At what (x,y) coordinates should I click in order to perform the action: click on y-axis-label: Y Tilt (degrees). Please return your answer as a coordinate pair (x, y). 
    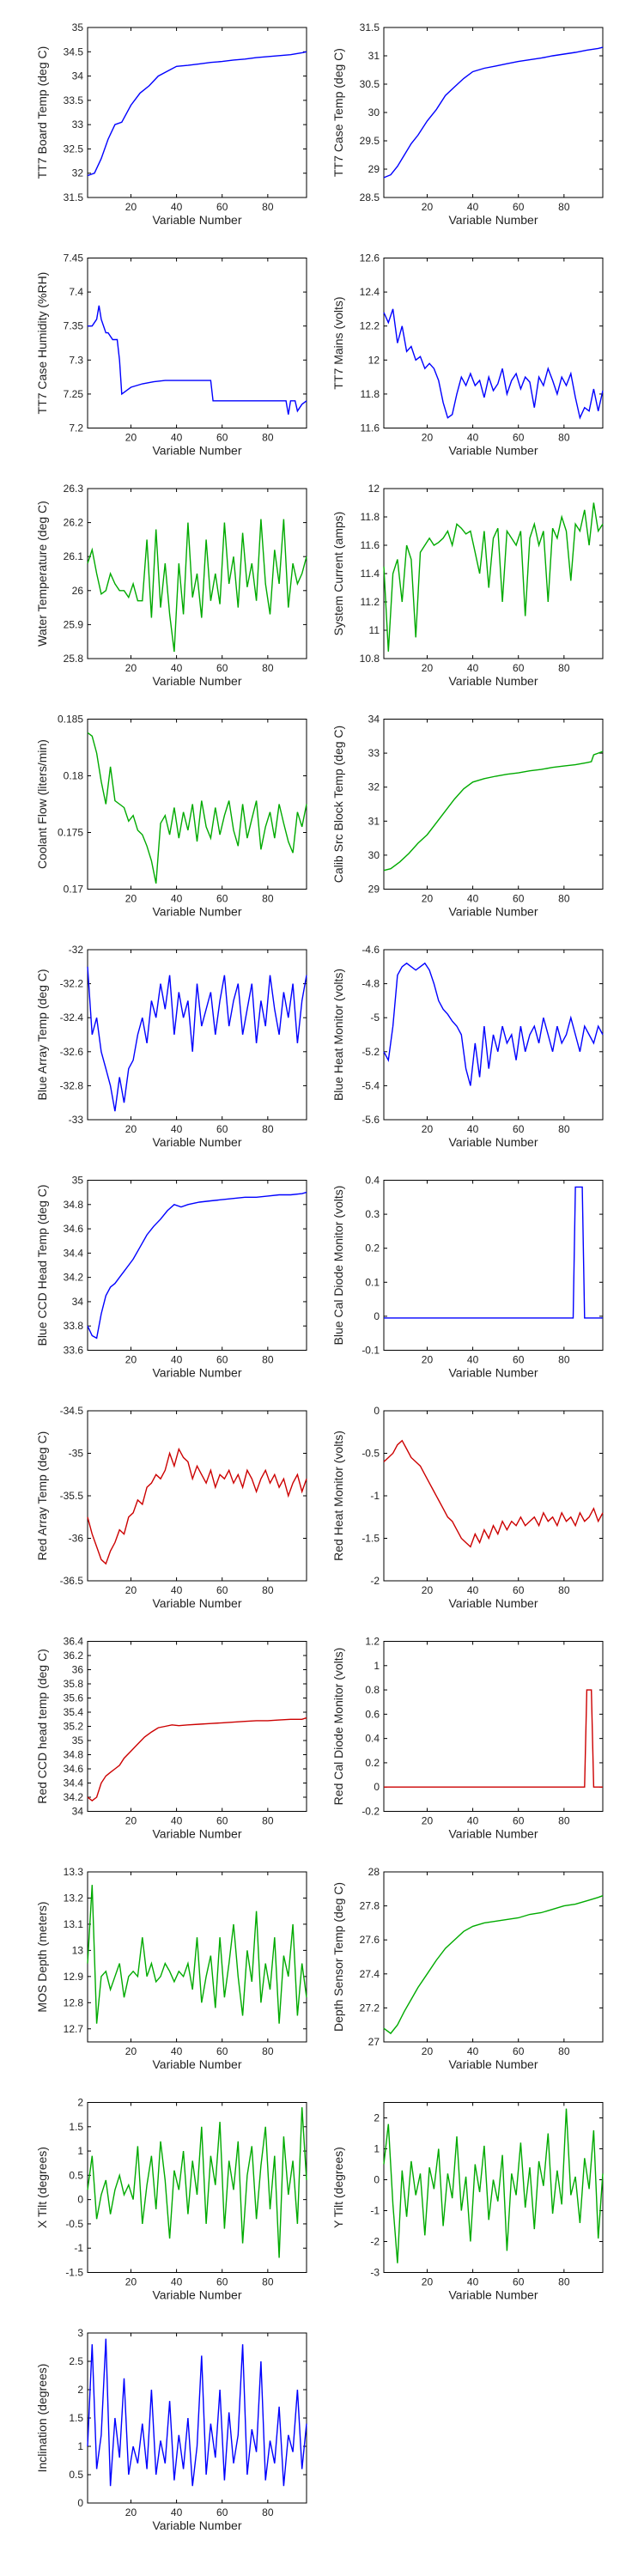
    Looking at the image, I should click on (338, 2187).